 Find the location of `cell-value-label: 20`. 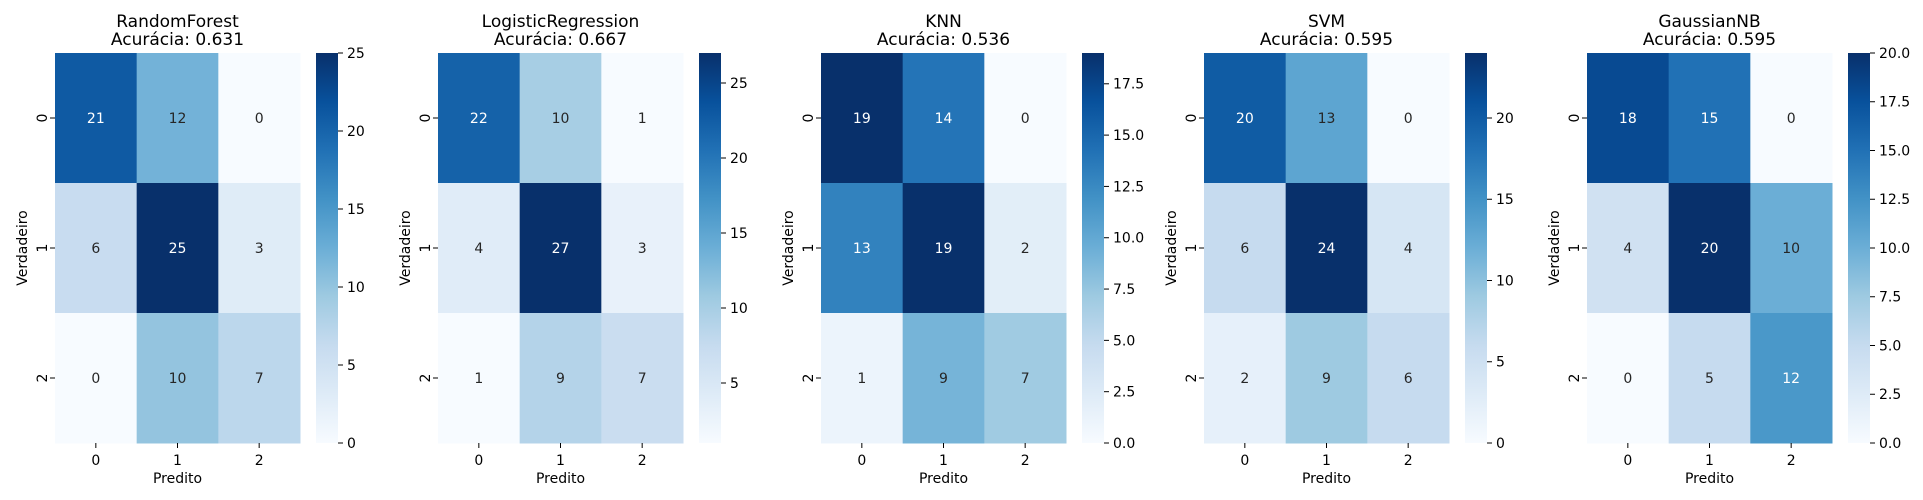

cell-value-label: 20 is located at coordinates (1710, 249).